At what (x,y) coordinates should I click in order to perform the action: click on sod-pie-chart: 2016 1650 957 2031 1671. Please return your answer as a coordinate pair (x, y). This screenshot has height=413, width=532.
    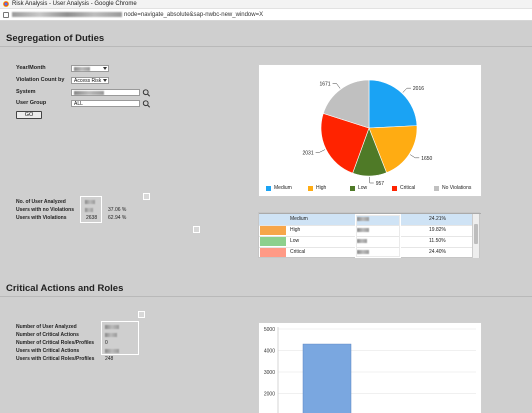
    Looking at the image, I should click on (368, 133).